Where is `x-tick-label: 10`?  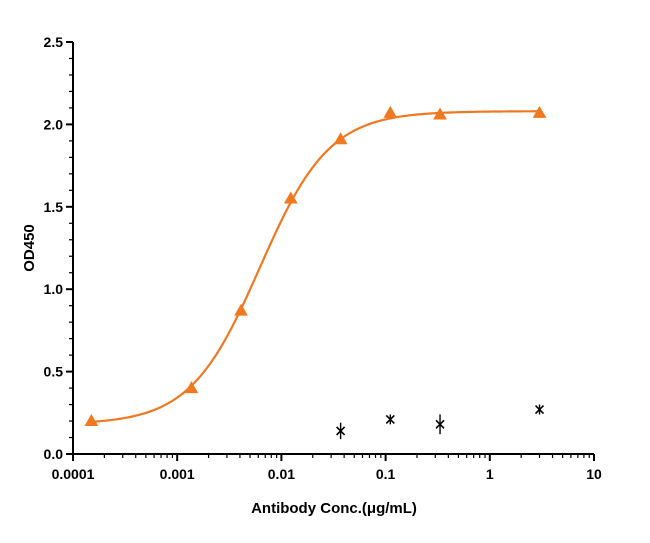 x-tick-label: 10 is located at coordinates (594, 474).